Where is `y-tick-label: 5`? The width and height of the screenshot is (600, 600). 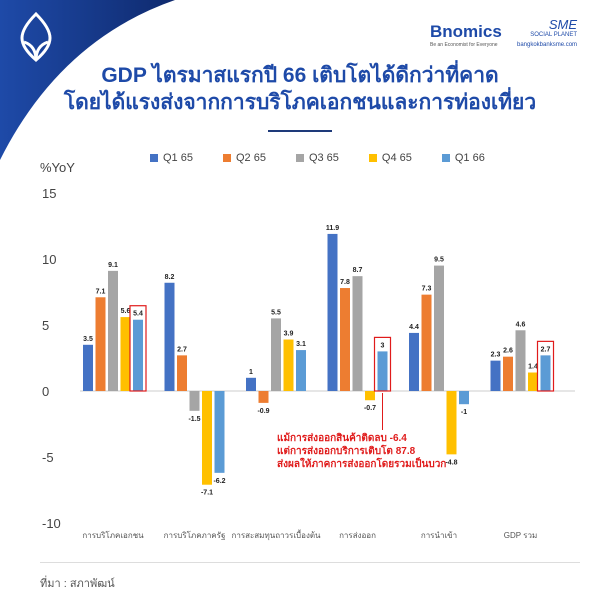 y-tick-label: 5 is located at coordinates (45, 325).